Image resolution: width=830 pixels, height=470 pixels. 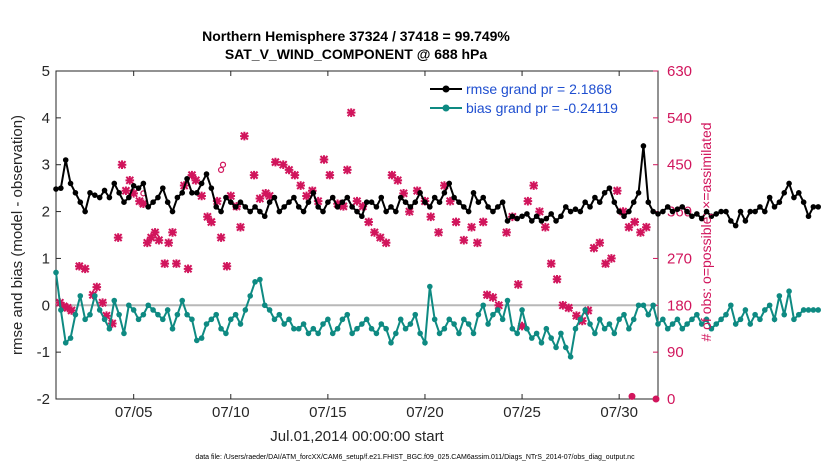 I want to click on y-tick-label: 2, so click(x=46, y=212).